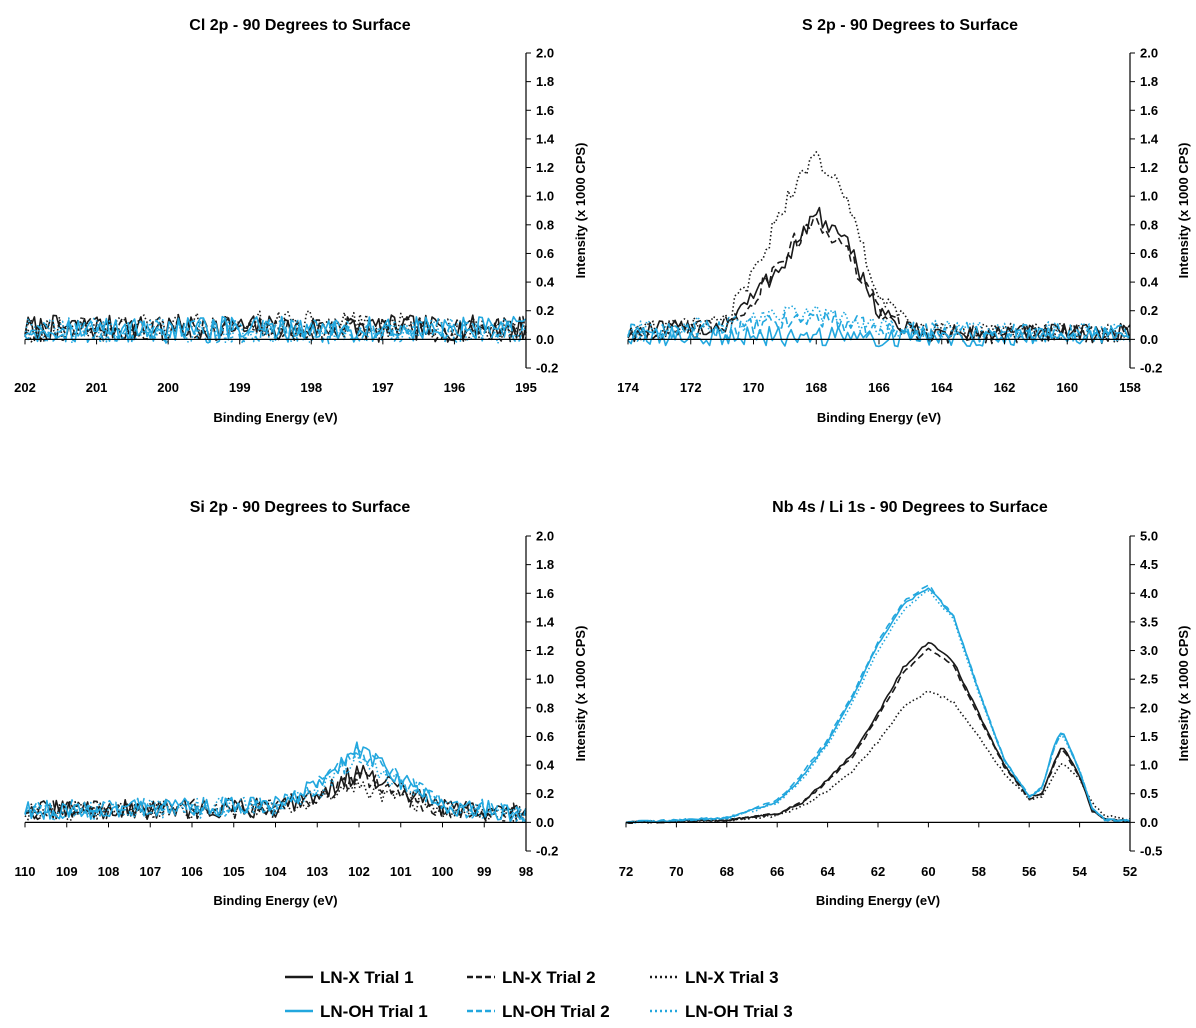  Describe the element at coordinates (691, 387) in the screenshot. I see `x-tick-label: 172` at that location.